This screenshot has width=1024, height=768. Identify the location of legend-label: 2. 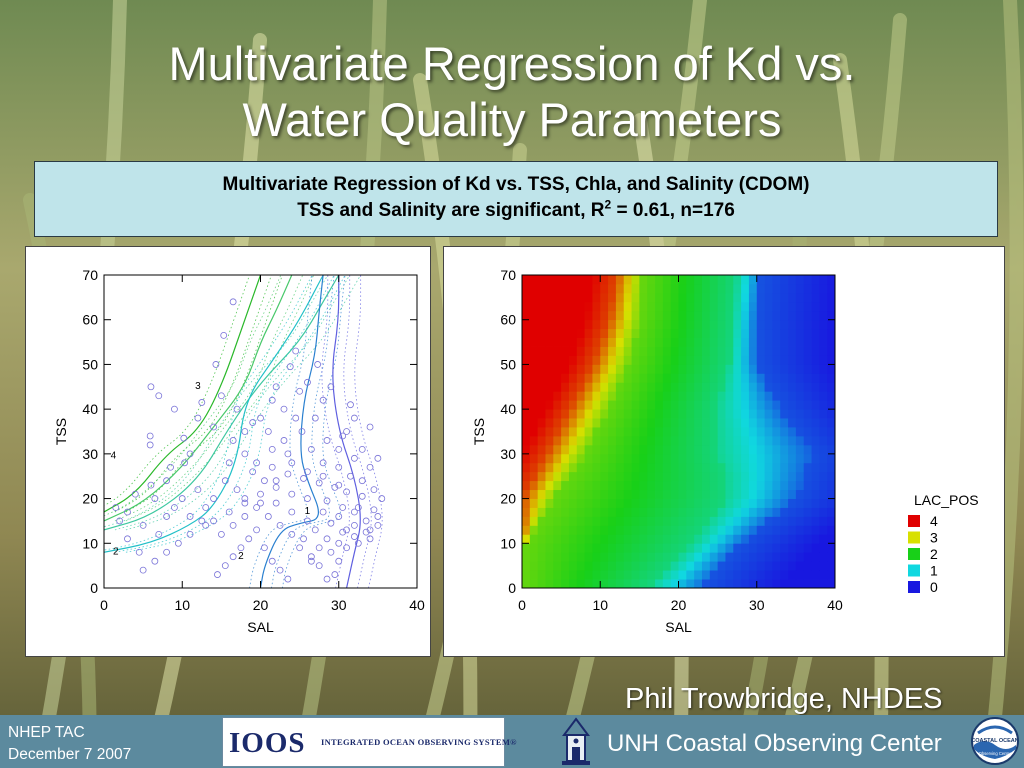
(934, 554).